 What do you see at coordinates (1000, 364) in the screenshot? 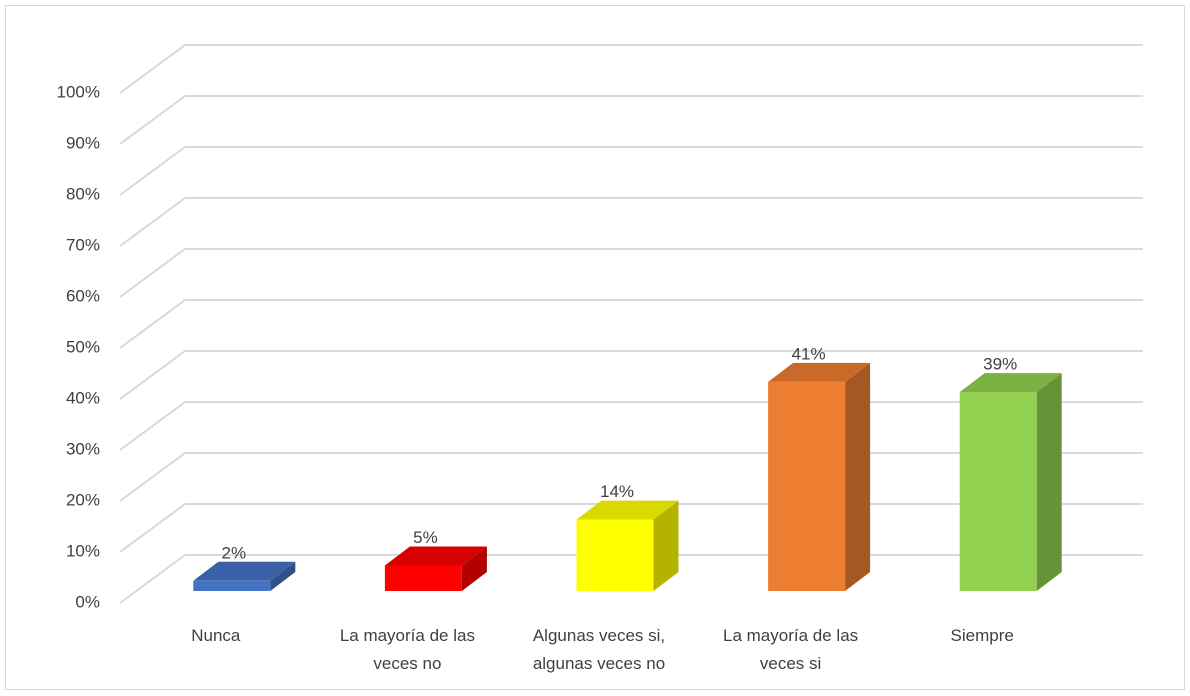
I see `value-label: 39%` at bounding box center [1000, 364].